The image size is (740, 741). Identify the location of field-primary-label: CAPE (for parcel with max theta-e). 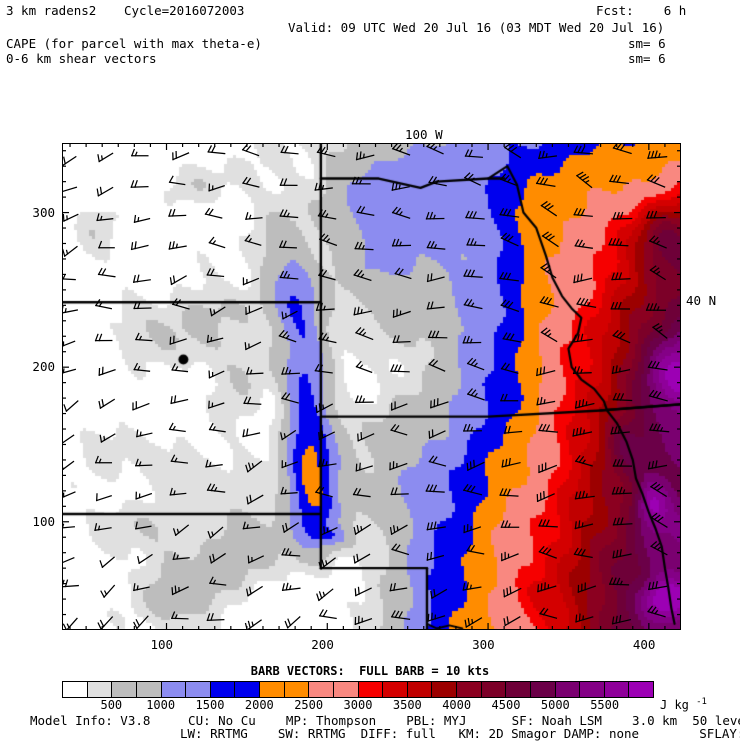
(134, 43).